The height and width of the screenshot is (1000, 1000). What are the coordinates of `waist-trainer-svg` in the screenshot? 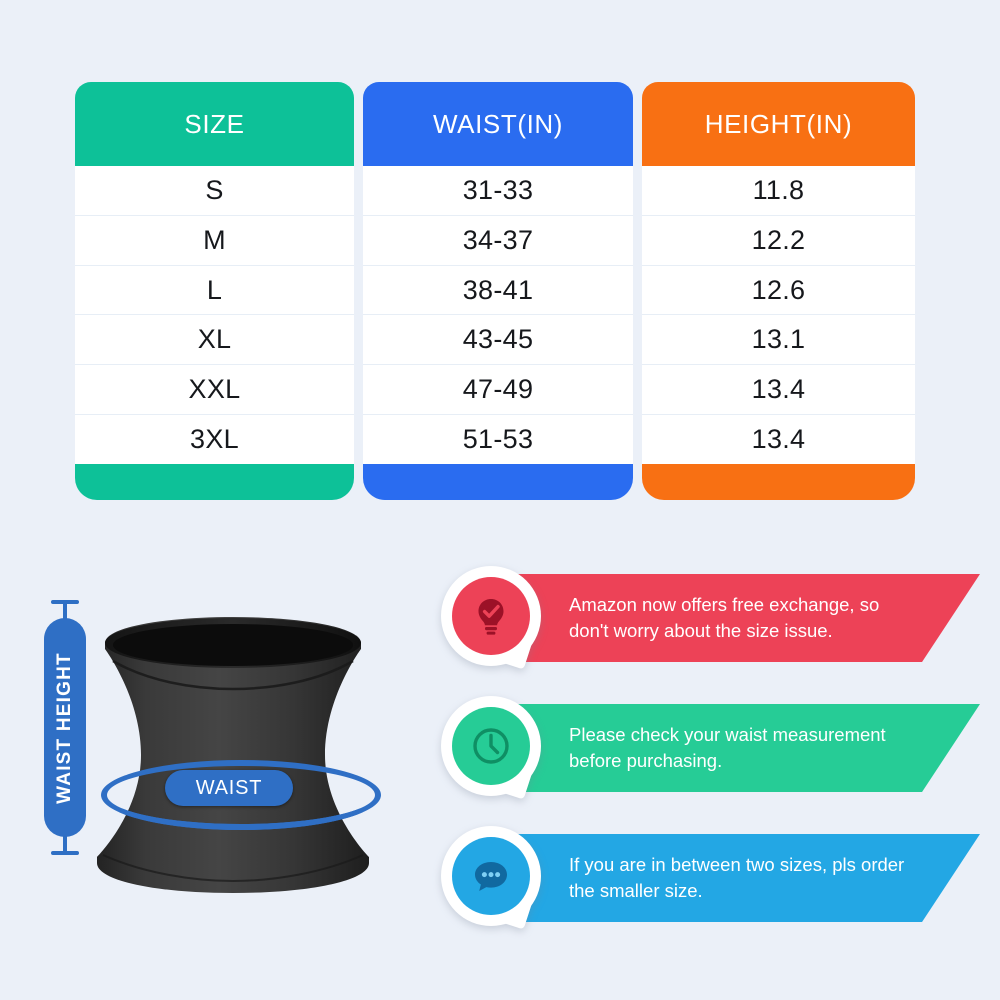 It's located at (233, 755).